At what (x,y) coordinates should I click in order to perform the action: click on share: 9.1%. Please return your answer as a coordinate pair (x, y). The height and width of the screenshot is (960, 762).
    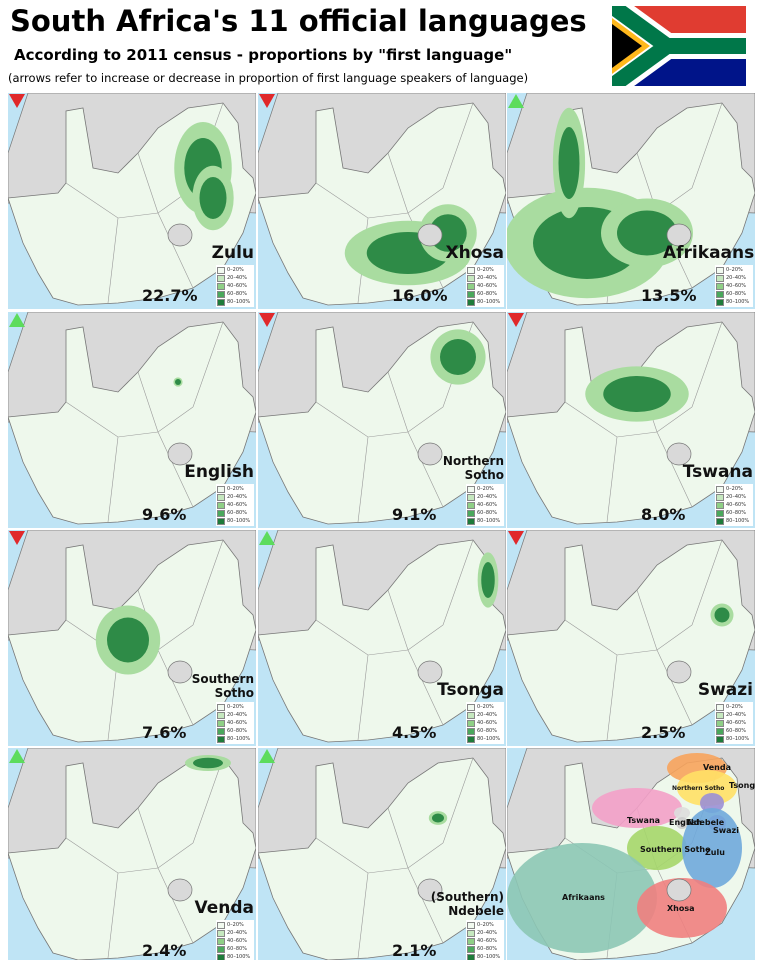
    Looking at the image, I should click on (414, 514).